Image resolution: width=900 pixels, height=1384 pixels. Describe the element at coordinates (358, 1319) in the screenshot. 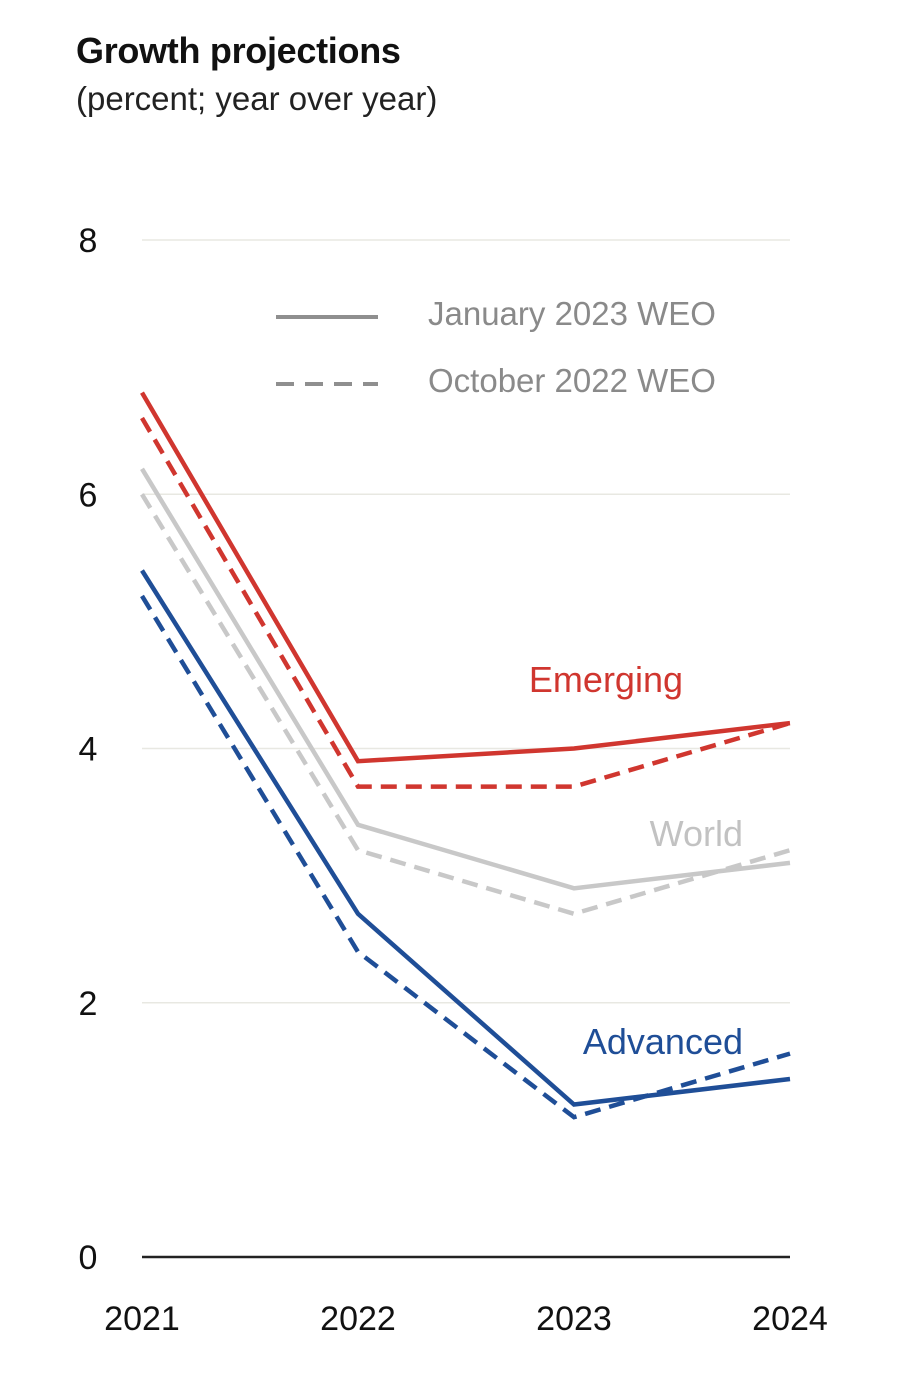

I see `x-tick-label-2022: 2022` at that location.